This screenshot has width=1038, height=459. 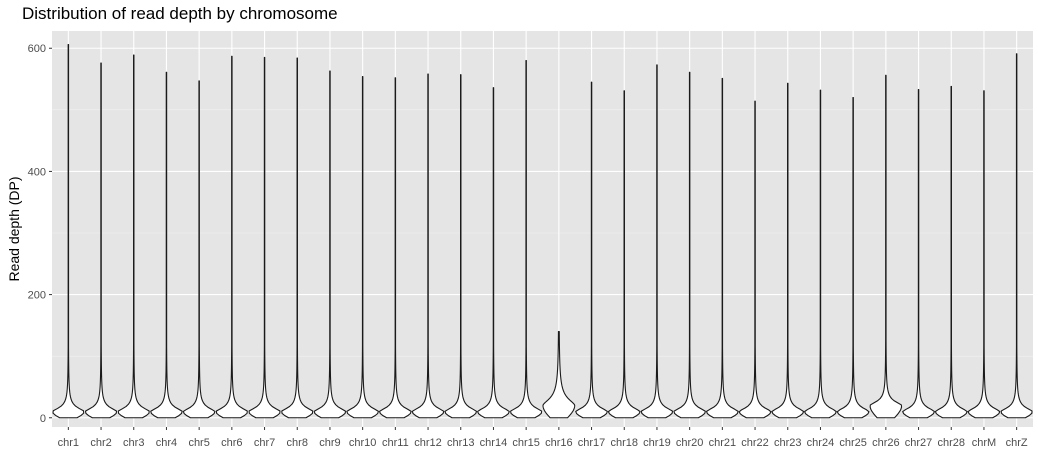 What do you see at coordinates (722, 248) in the screenshot?
I see `violin-chr21` at bounding box center [722, 248].